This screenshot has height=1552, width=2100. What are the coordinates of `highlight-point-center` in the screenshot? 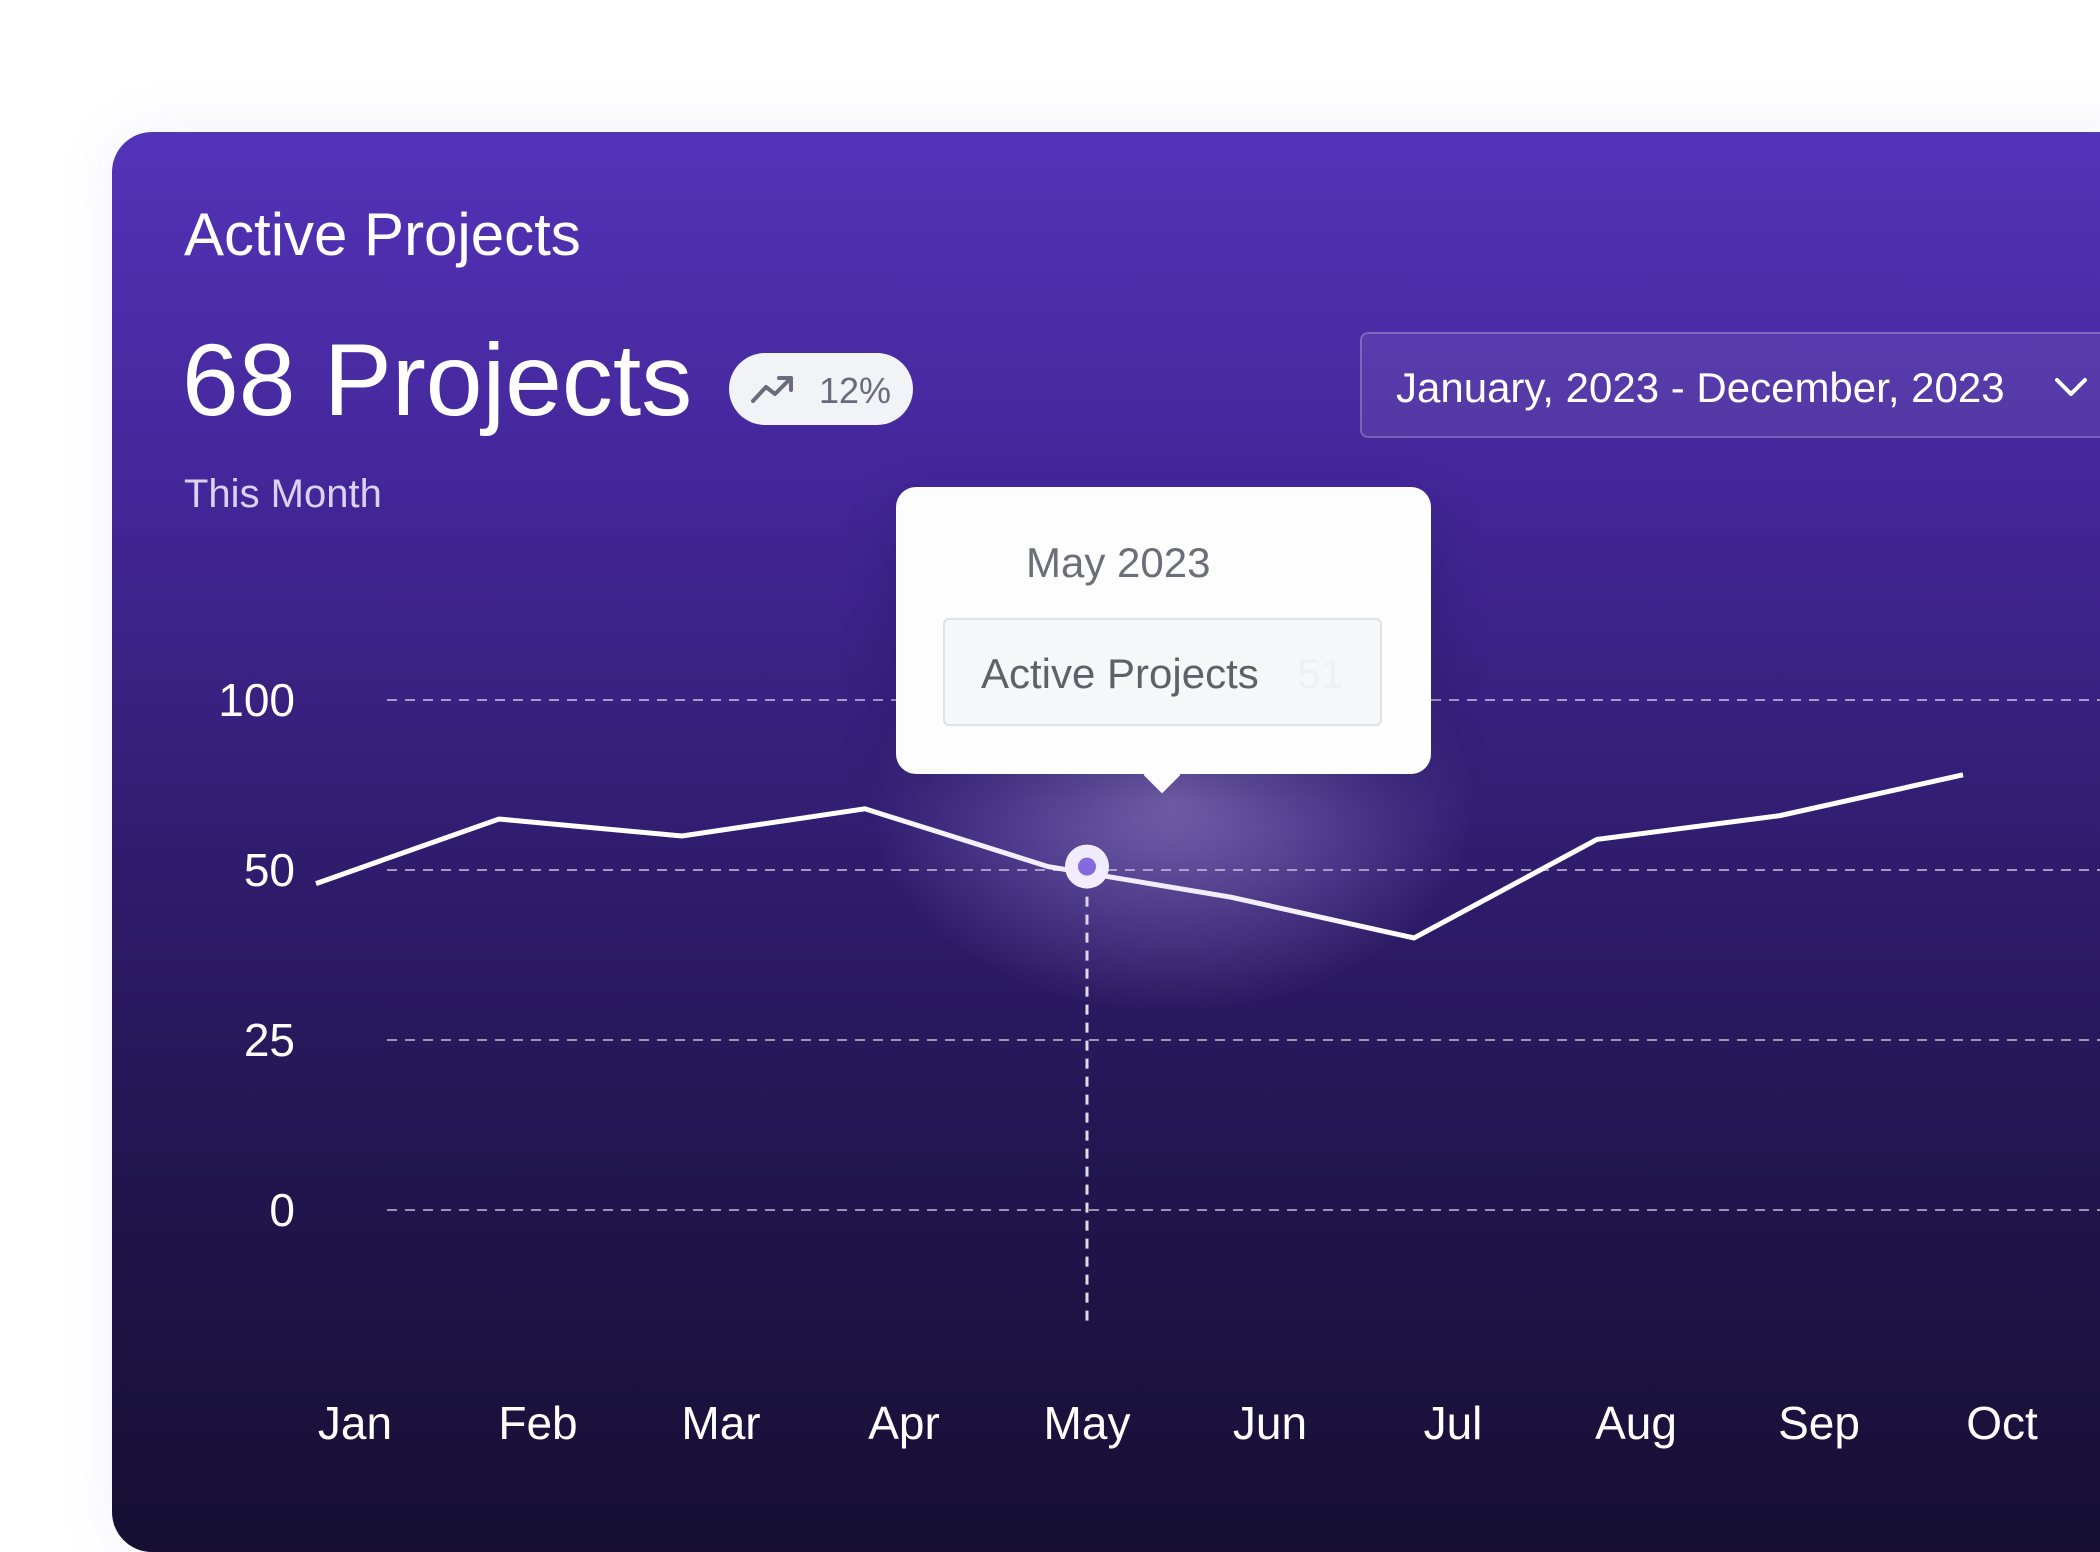 It's located at (1087, 866).